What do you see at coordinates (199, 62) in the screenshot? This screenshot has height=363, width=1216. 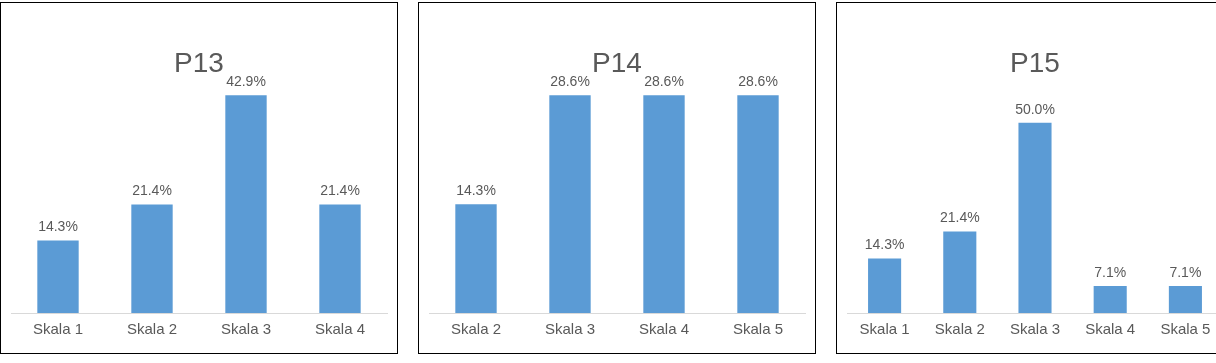 I see `chart-title: P13` at bounding box center [199, 62].